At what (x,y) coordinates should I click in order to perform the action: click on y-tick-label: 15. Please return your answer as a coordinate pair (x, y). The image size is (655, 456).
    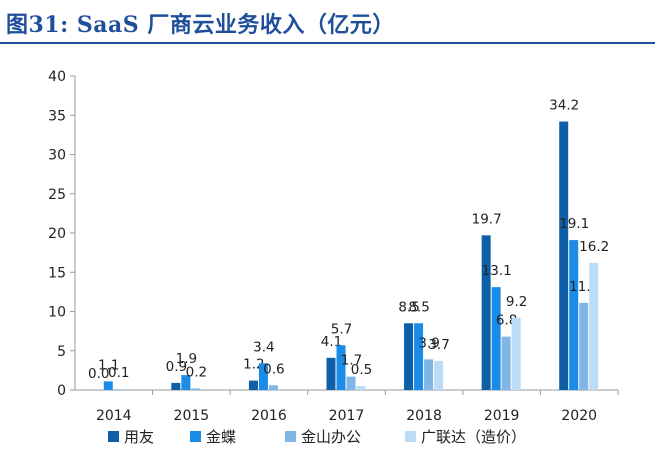
    Looking at the image, I should click on (57, 273).